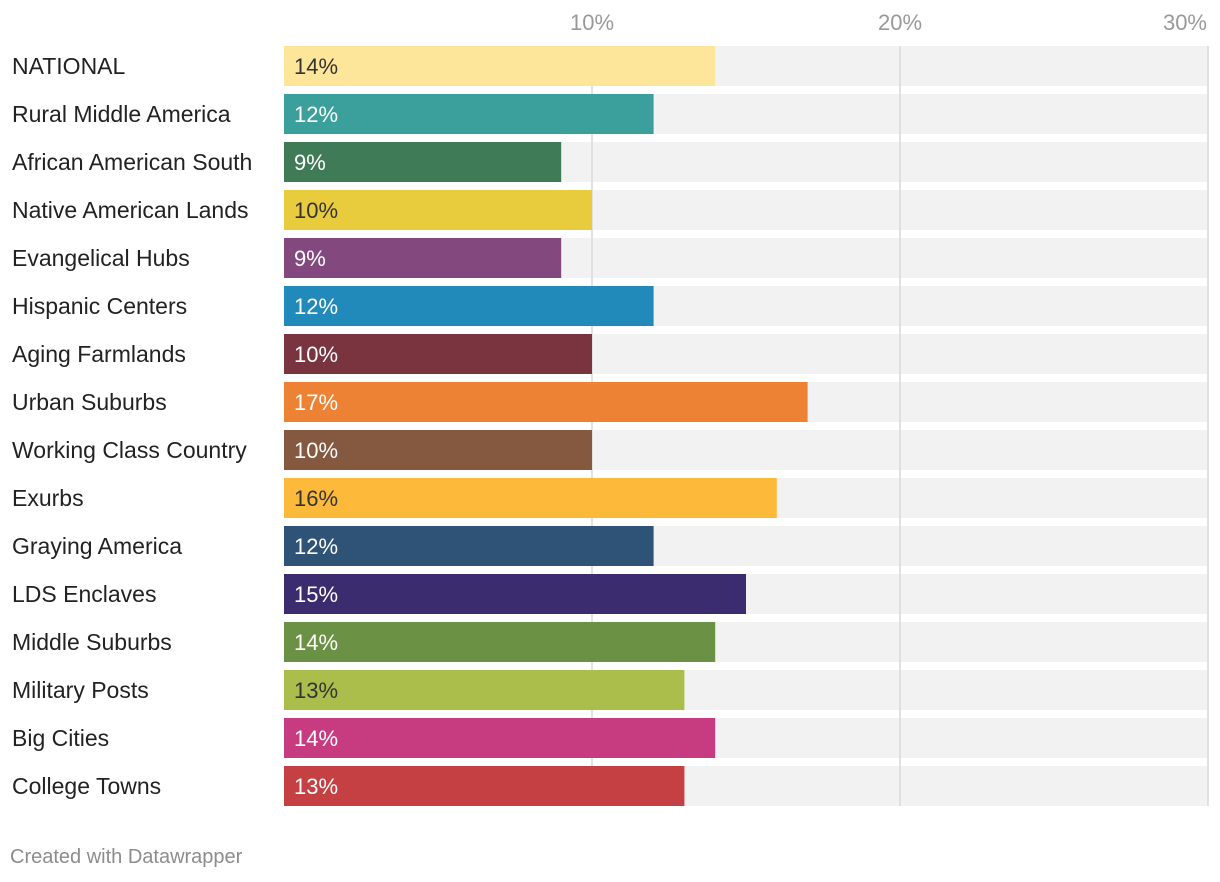 The image size is (1220, 882). Describe the element at coordinates (900, 22) in the screenshot. I see `x-tick-label: 20%` at that location.